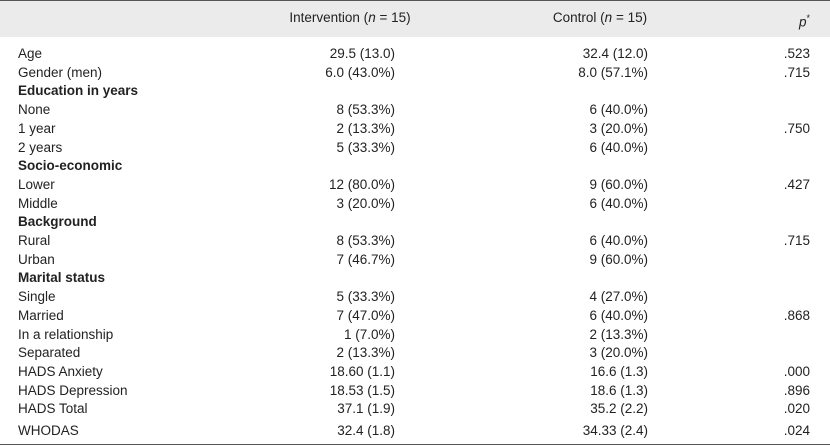 Image resolution: width=830 pixels, height=446 pixels. What do you see at coordinates (619, 371) in the screenshot?
I see `control-value: 16.6 (1.3)` at bounding box center [619, 371].